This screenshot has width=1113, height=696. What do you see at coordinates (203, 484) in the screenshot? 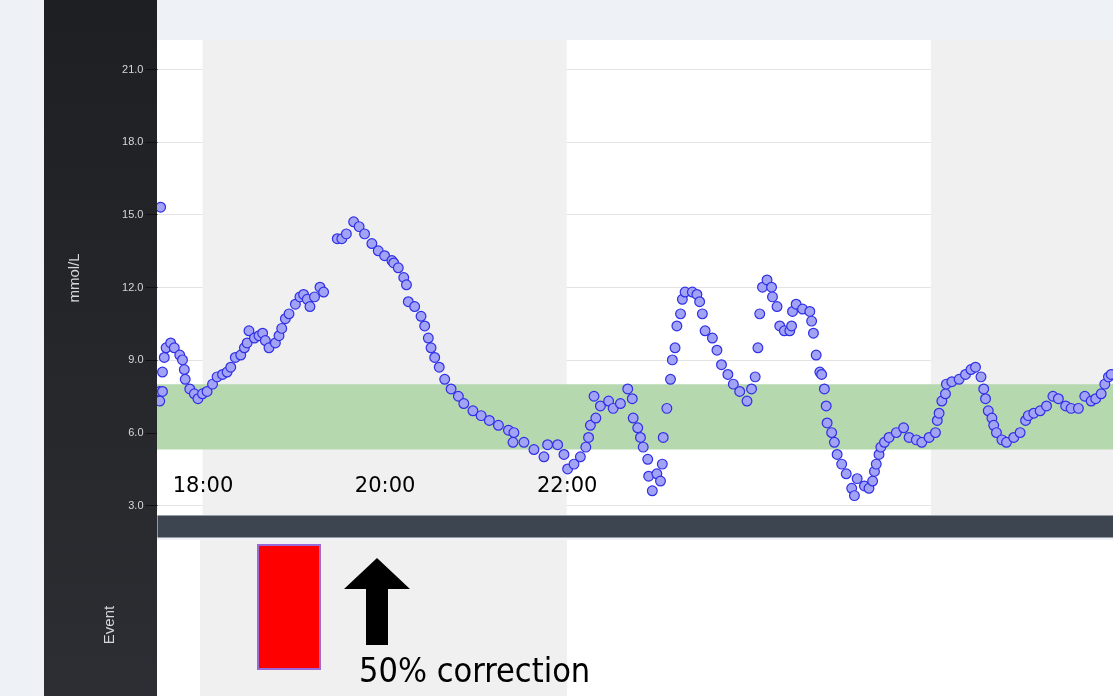
I see `x-tick-label: 18:00` at bounding box center [203, 484].